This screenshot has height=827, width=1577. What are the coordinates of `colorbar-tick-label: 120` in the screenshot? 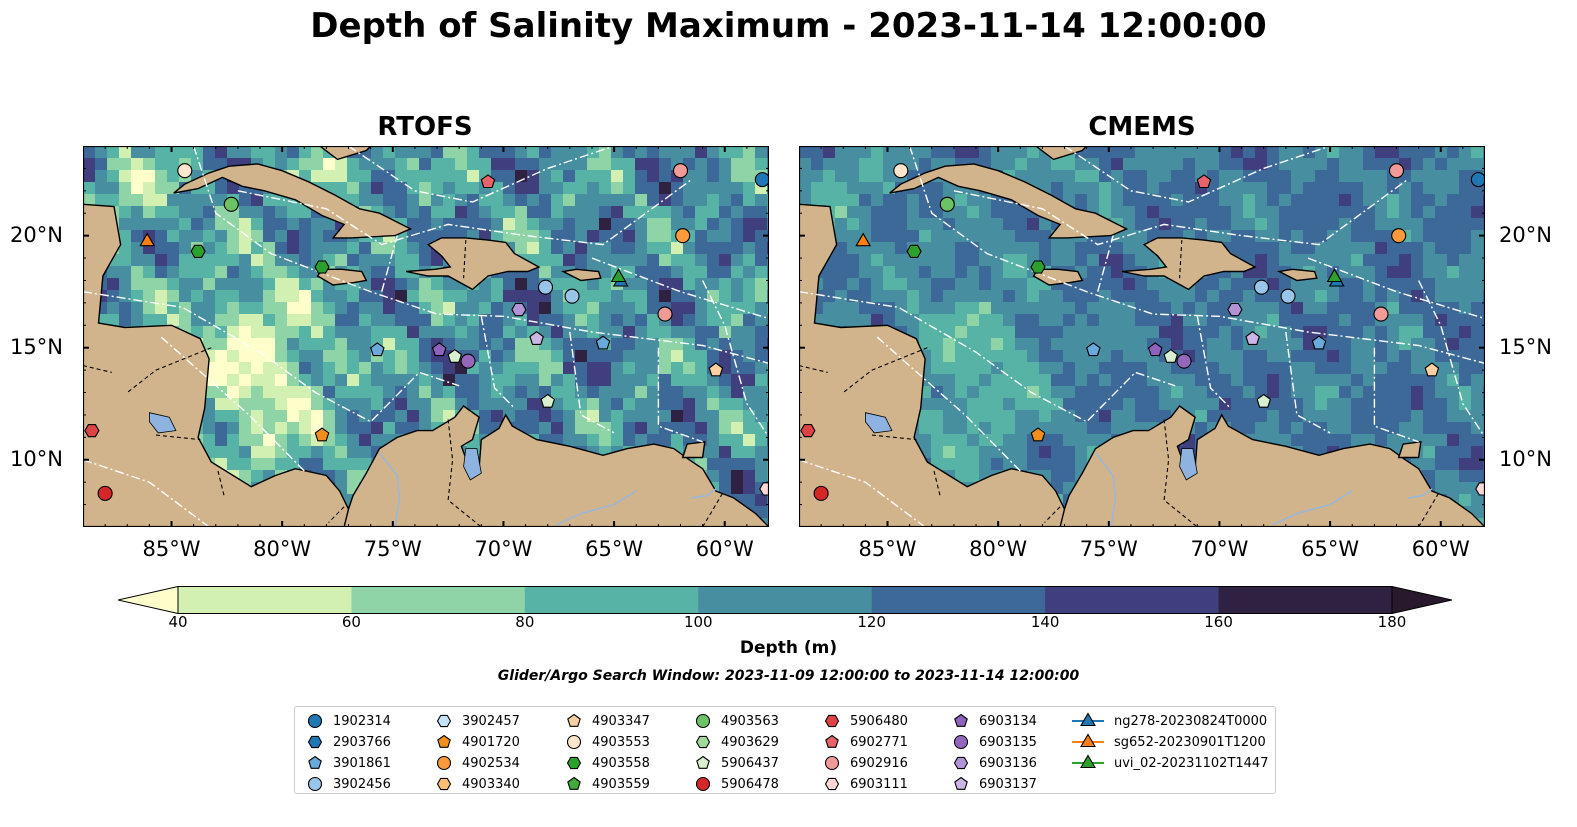 It's located at (872, 622).